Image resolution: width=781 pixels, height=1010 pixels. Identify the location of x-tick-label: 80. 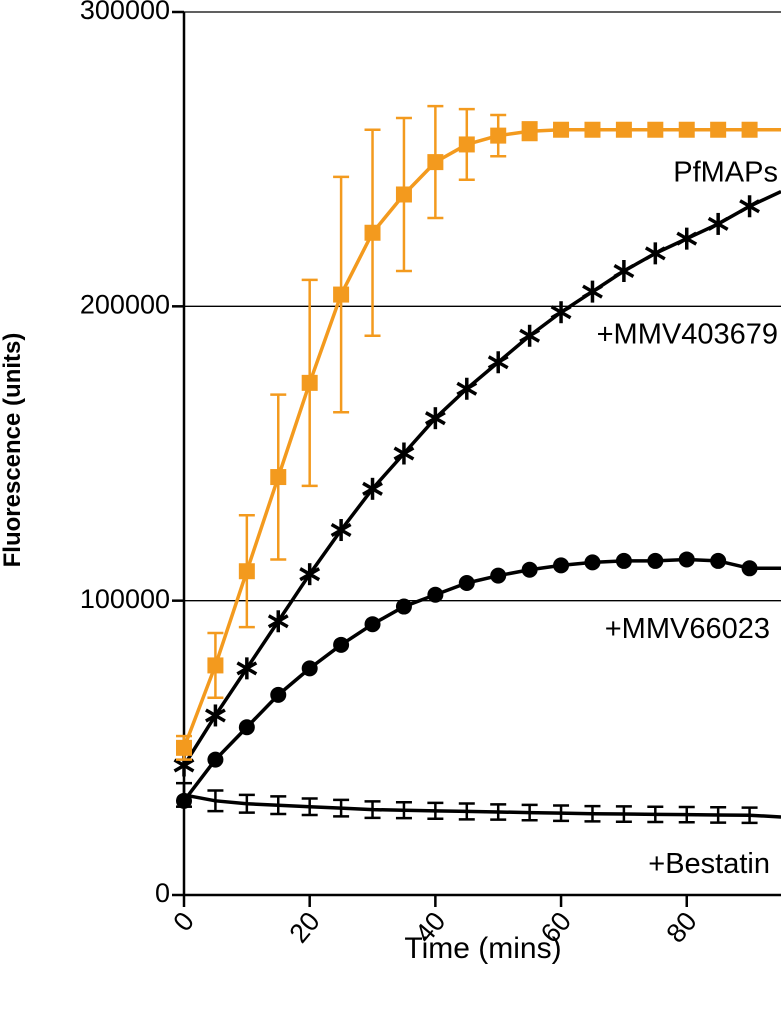
(681, 927).